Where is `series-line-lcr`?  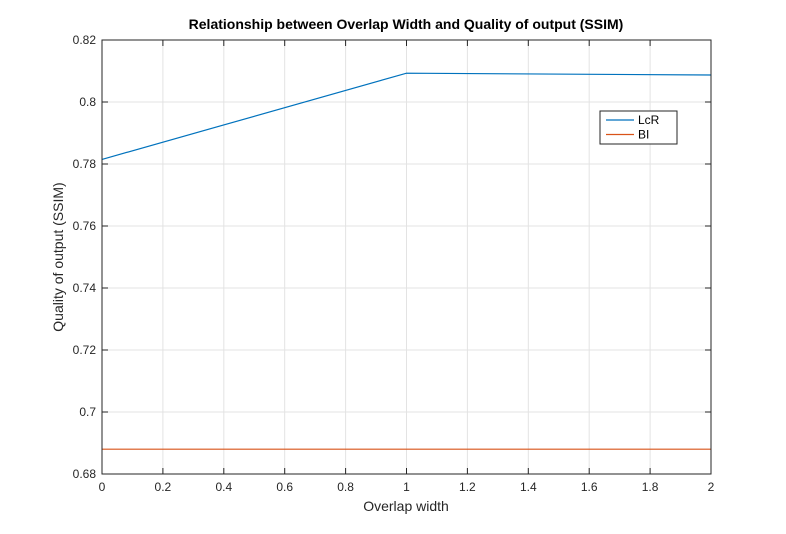
series-line-lcr is located at coordinates (406, 116).